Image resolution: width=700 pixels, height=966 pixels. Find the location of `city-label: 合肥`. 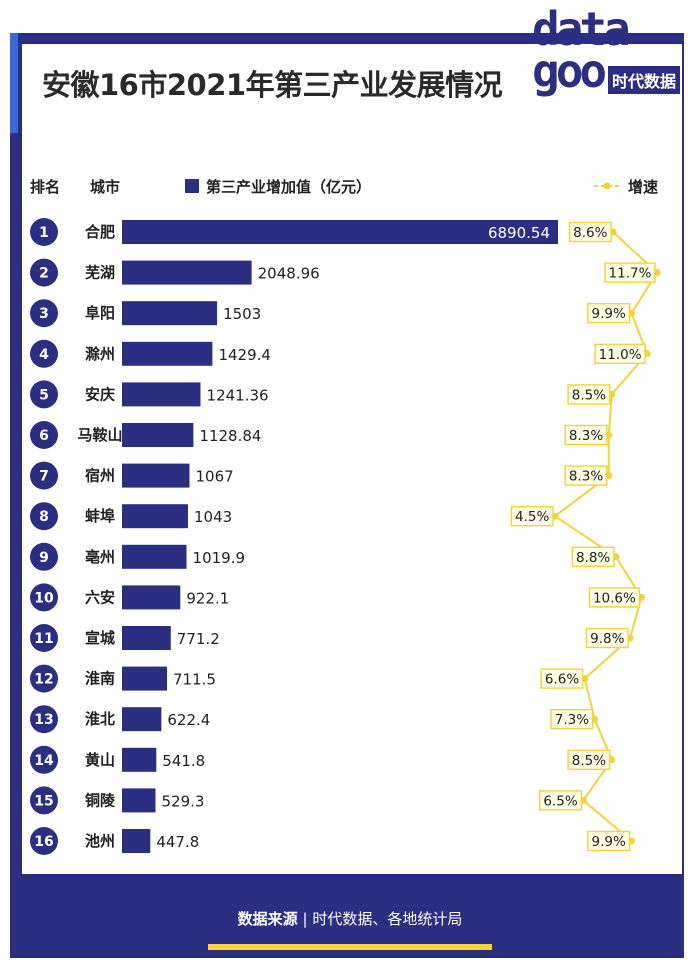

city-label: 合肥 is located at coordinates (99, 232).